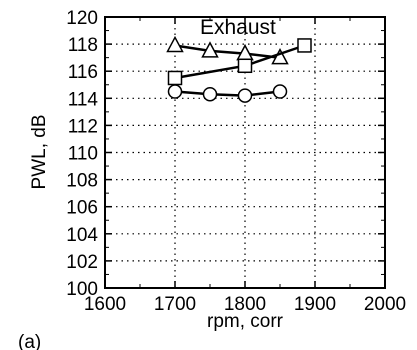 The height and width of the screenshot is (350, 417). Describe the element at coordinates (105, 304) in the screenshot. I see `x-tick-label: 1600` at that location.